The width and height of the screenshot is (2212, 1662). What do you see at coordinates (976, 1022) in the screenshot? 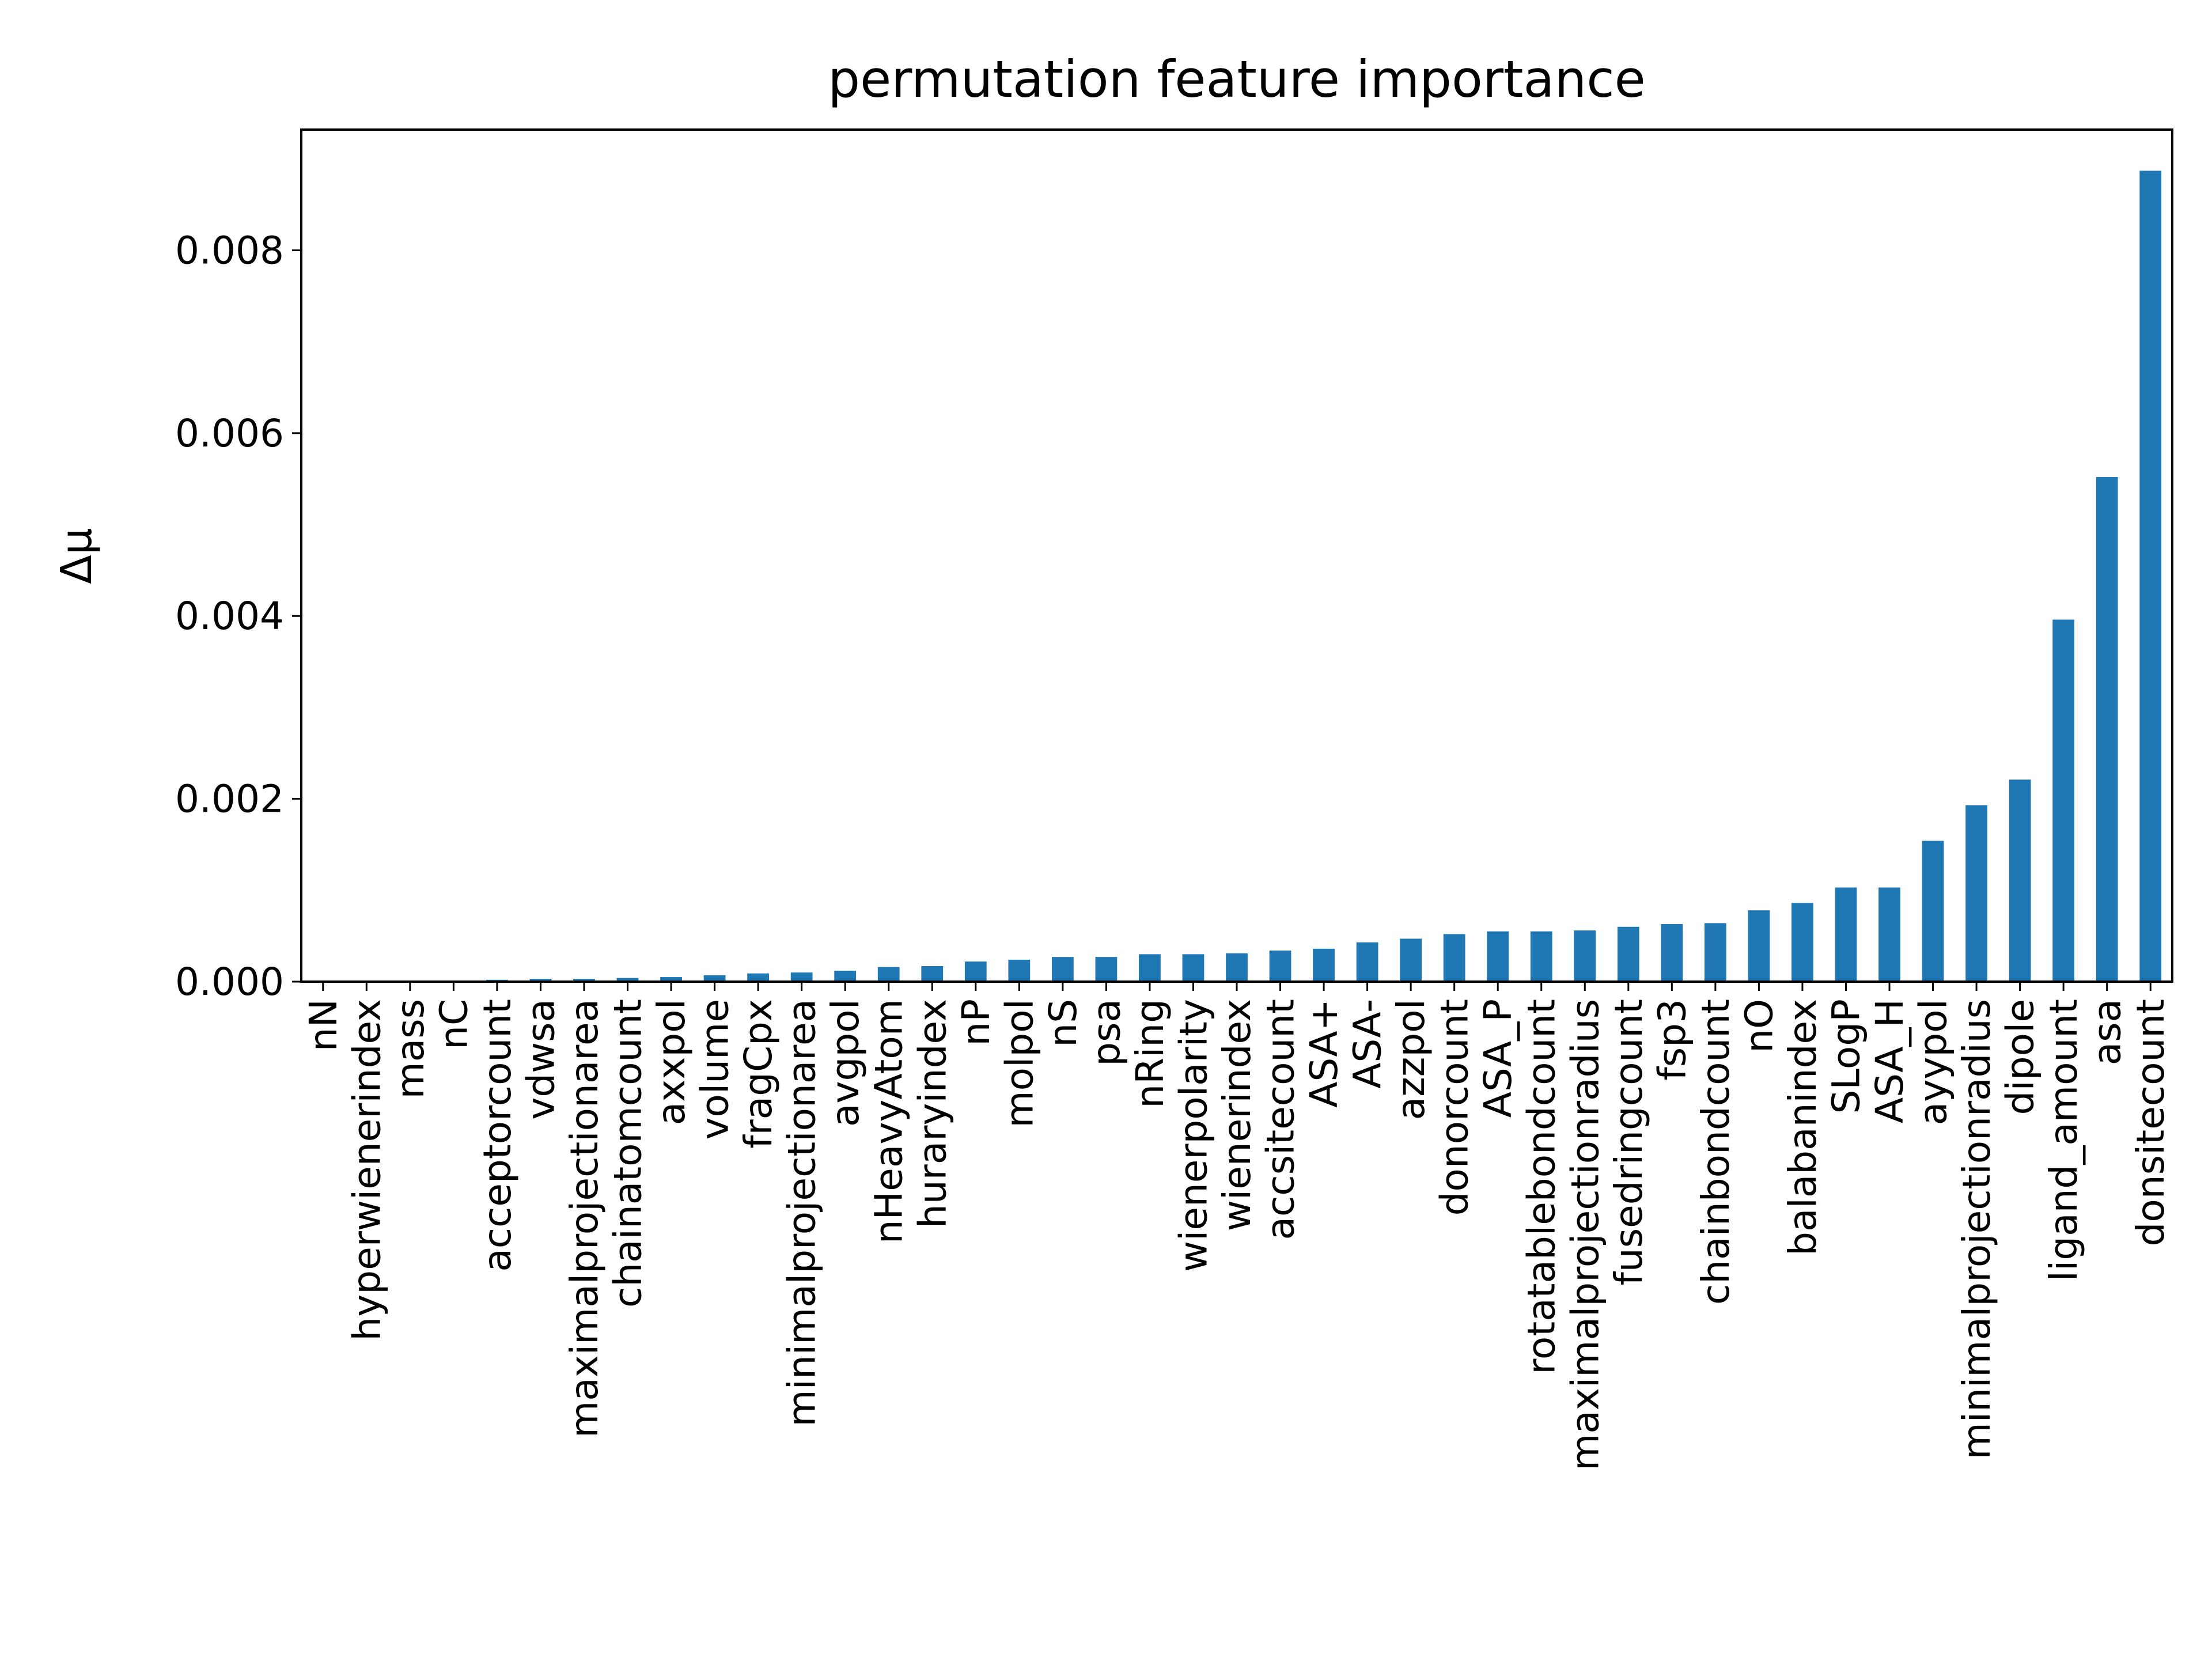
I see `x-tick-label: nP` at bounding box center [976, 1022].